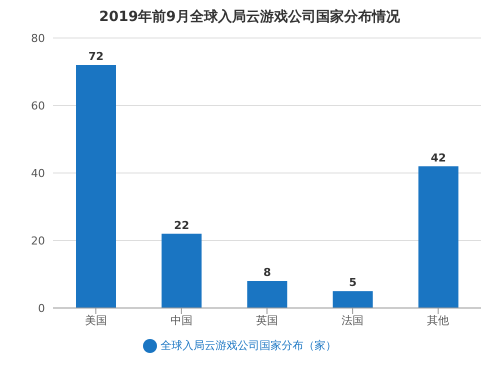 The image size is (499, 386). What do you see at coordinates (38, 241) in the screenshot?
I see `y-tick-label: 20` at bounding box center [38, 241].